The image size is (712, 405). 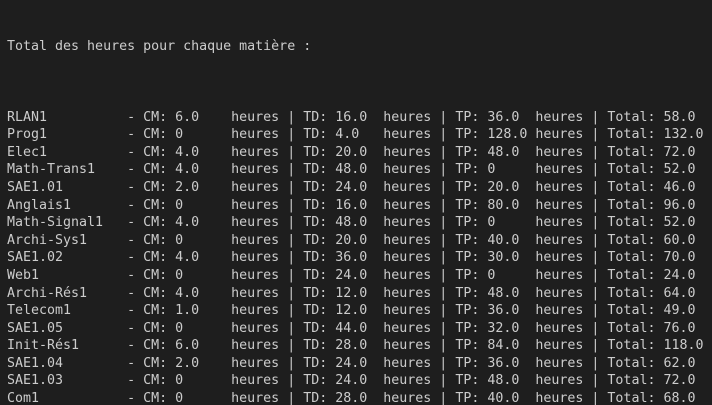 I want to click on total-value: 118.0, so click(x=683, y=346).